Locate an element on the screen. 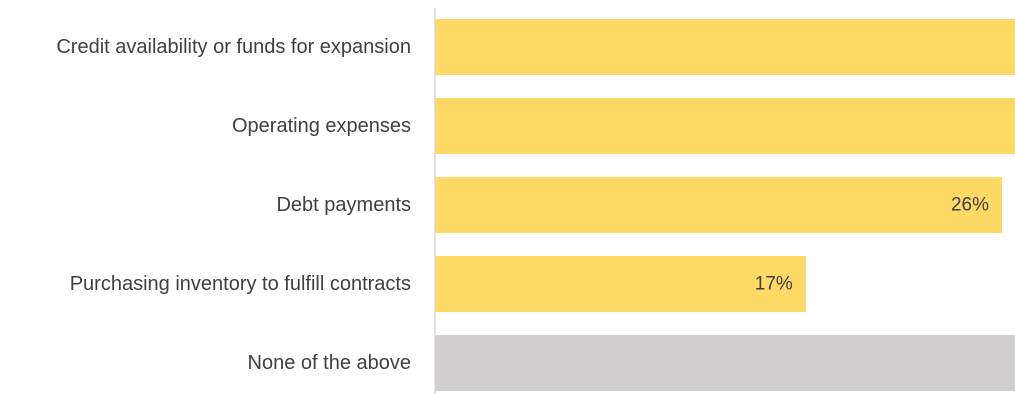 This screenshot has height=394, width=1015. value-label-4: 17% is located at coordinates (774, 284).